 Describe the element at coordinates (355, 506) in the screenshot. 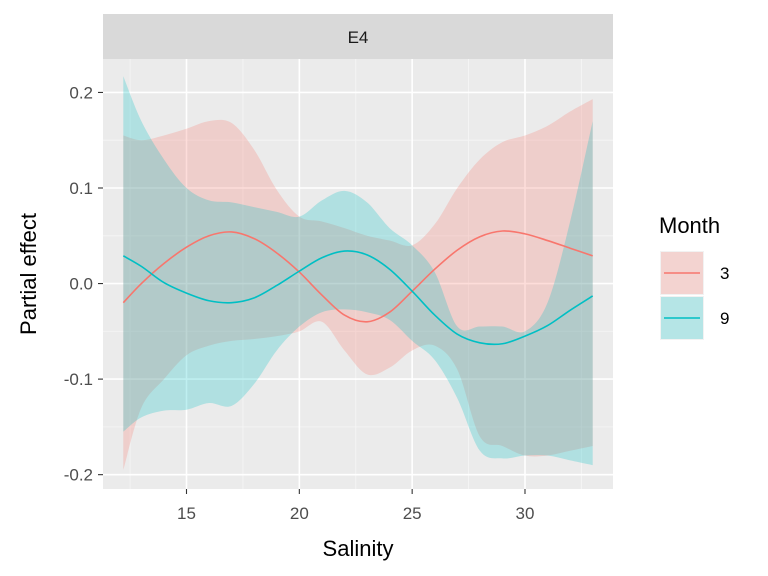

I see `x-axis: 15 20 25 30` at that location.